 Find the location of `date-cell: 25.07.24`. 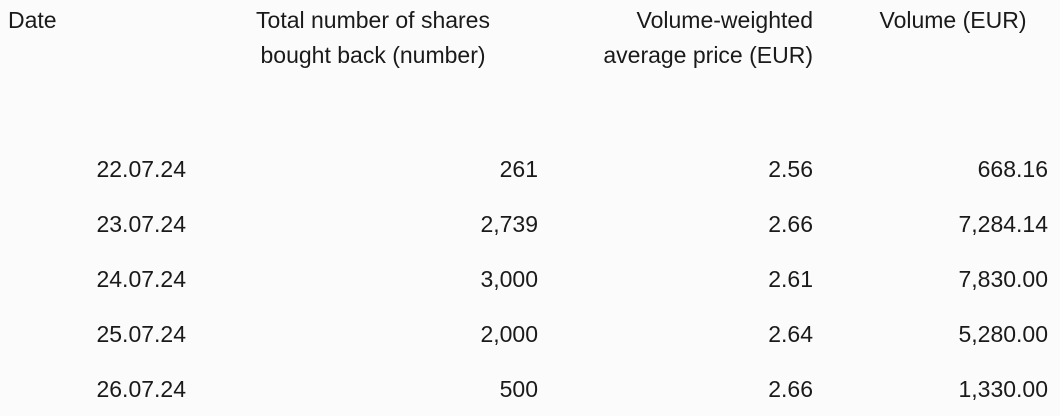

date-cell: 25.07.24 is located at coordinates (141, 334).